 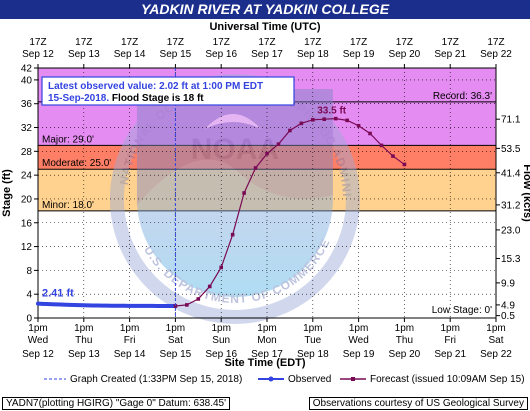 I want to click on bottom-tick-day: Tue, so click(x=312, y=340).